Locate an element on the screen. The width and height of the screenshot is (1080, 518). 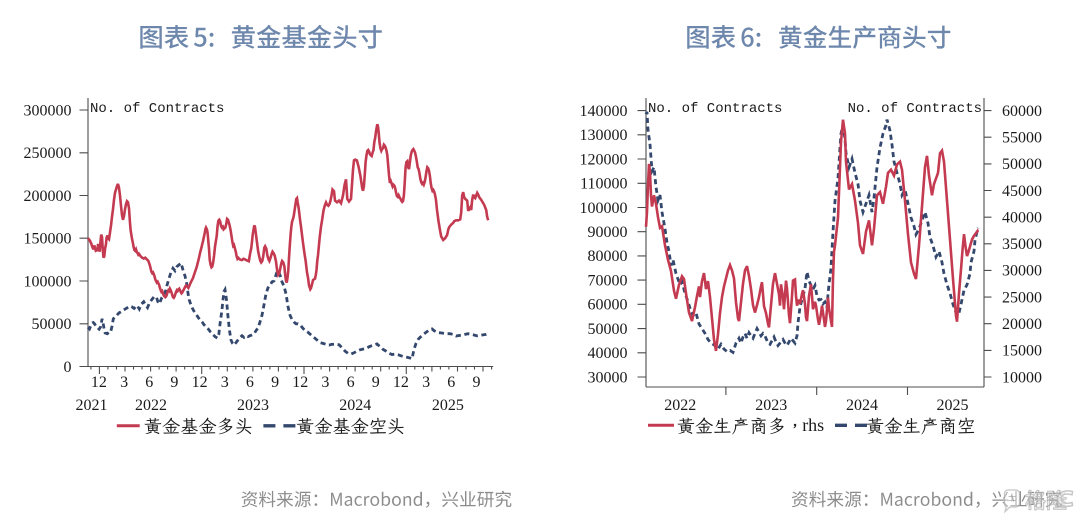
svg-text: 25000 is located at coordinates (1022, 297).